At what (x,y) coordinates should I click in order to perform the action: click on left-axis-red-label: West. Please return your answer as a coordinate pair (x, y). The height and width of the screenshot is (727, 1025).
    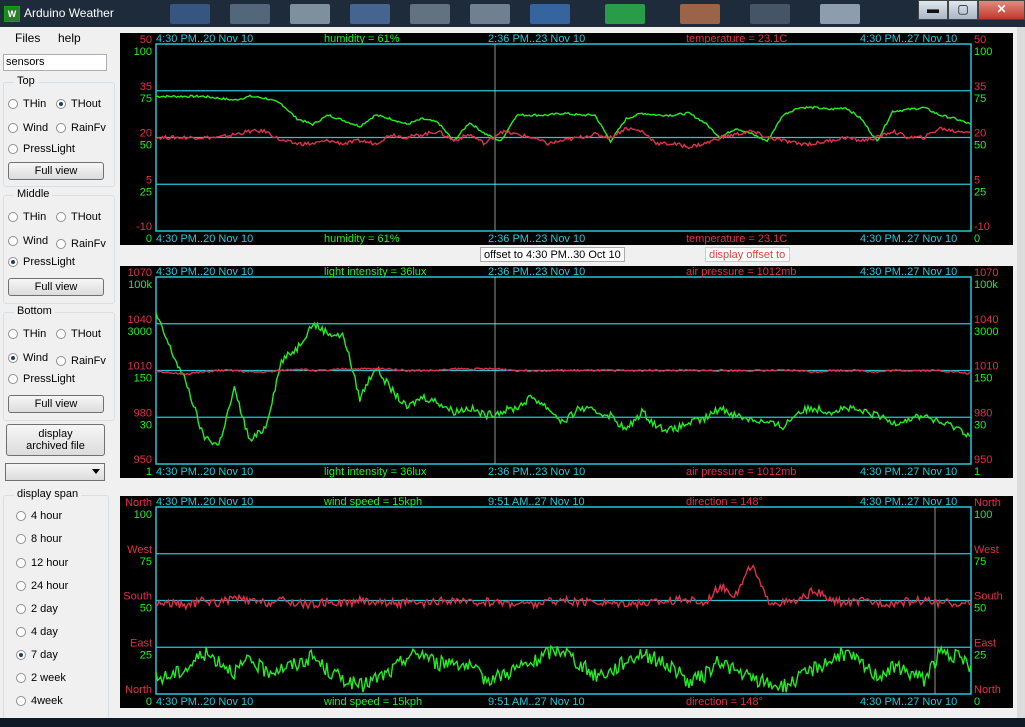
    Looking at the image, I should click on (139, 550).